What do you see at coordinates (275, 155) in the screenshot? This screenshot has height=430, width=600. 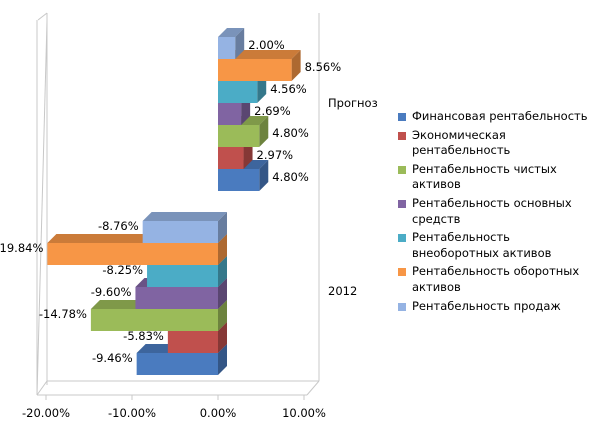 I see `data-label: 2.97%` at bounding box center [275, 155].